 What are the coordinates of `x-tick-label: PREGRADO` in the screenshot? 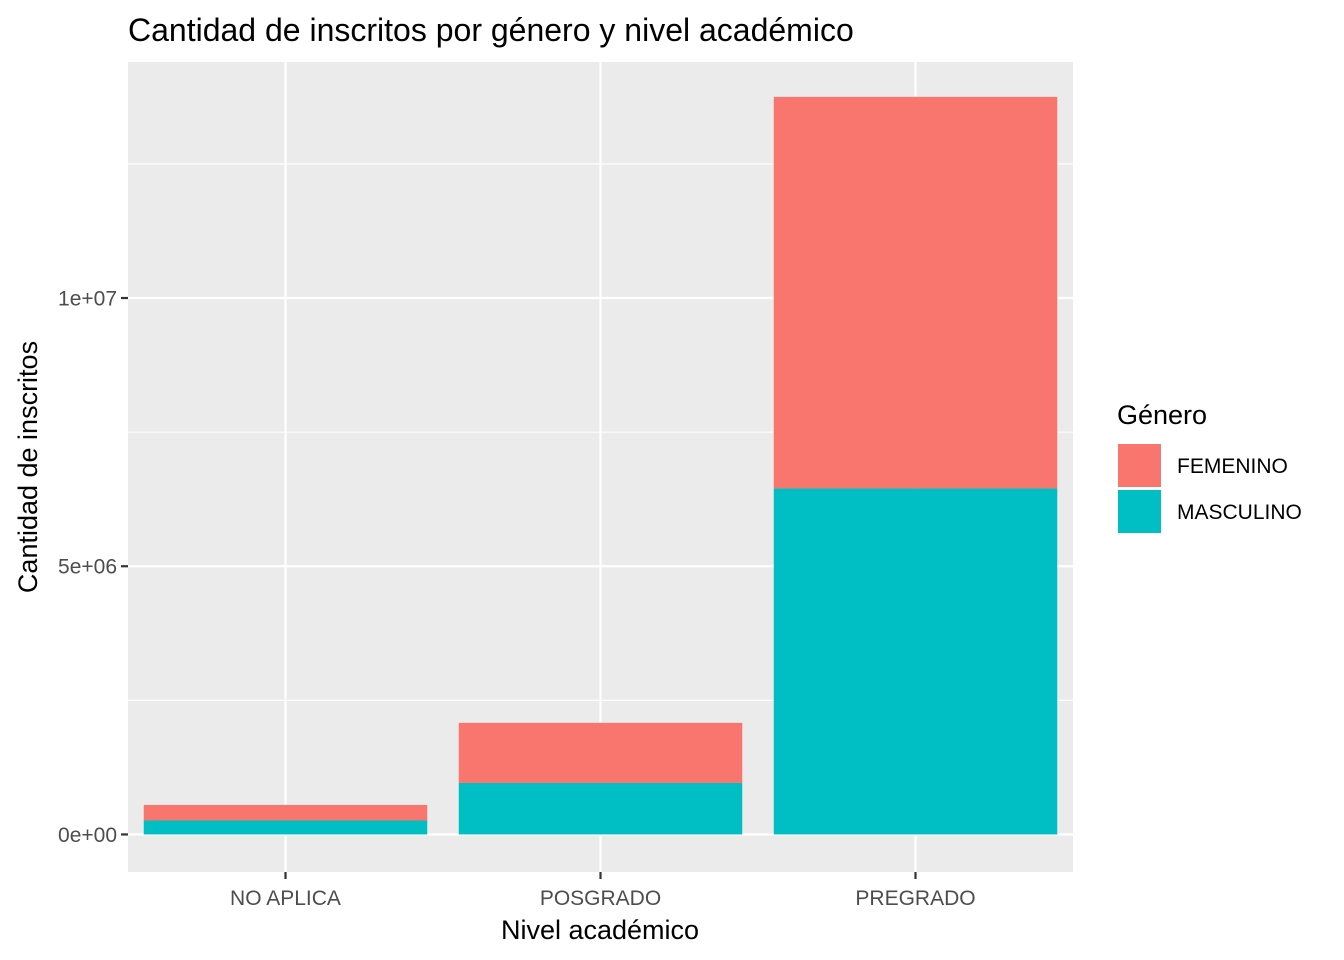 It's located at (915, 898).